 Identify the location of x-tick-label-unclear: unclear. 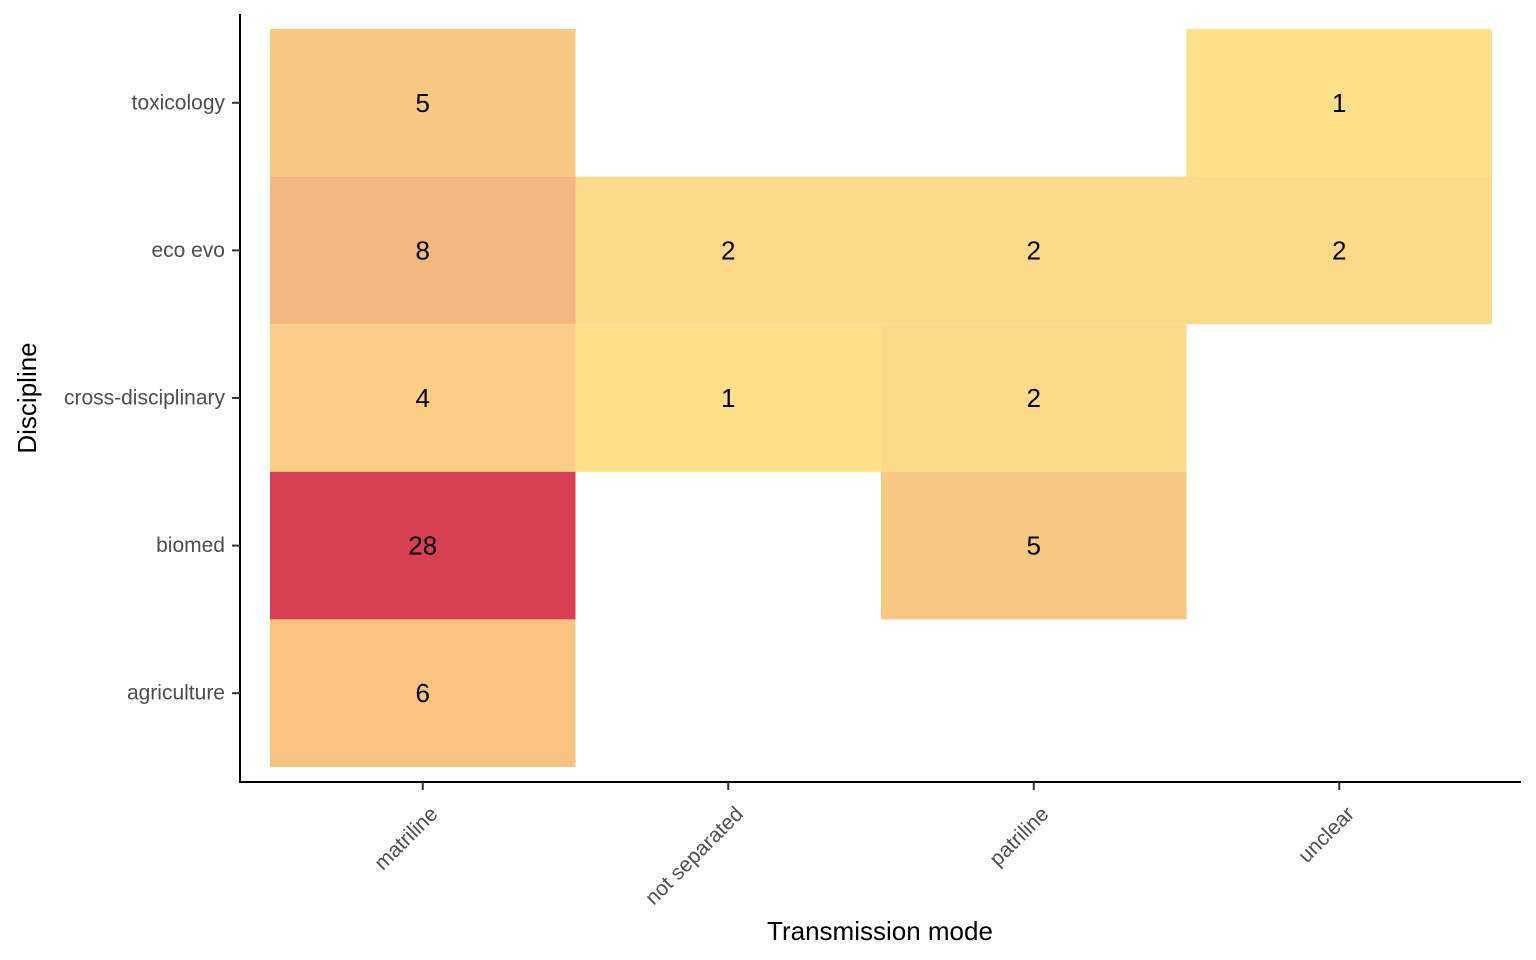
(1326, 834).